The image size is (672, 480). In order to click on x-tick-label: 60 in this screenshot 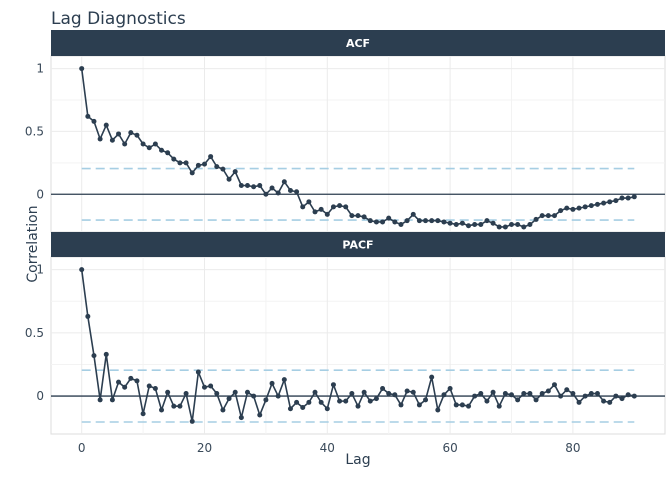, I will do `click(449, 448)`.